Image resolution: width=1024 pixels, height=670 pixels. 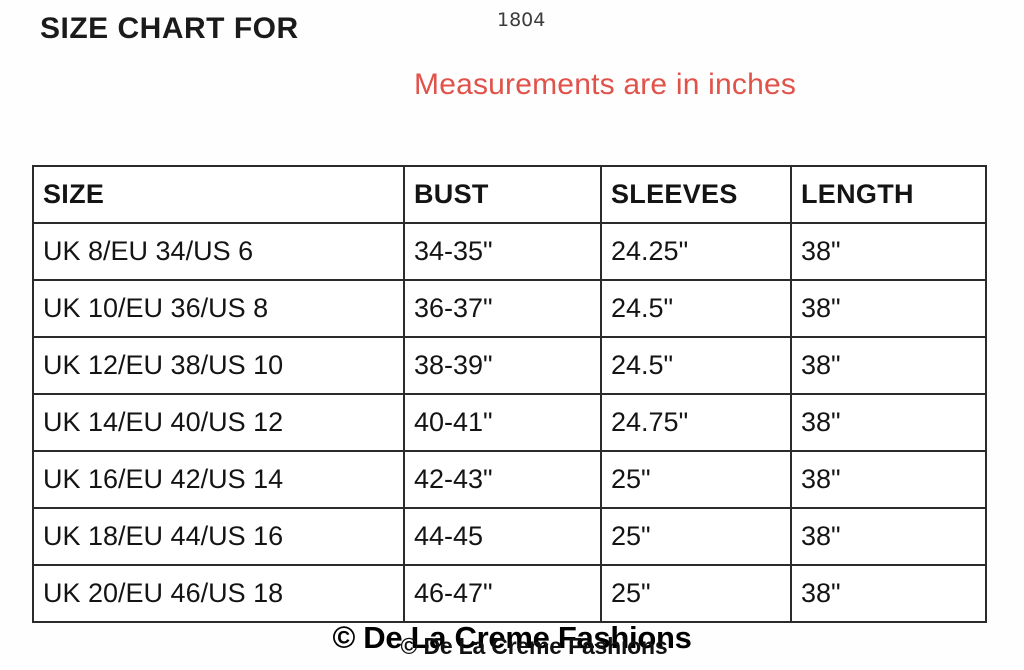 I want to click on cell-bust: 44-45, so click(x=502, y=536).